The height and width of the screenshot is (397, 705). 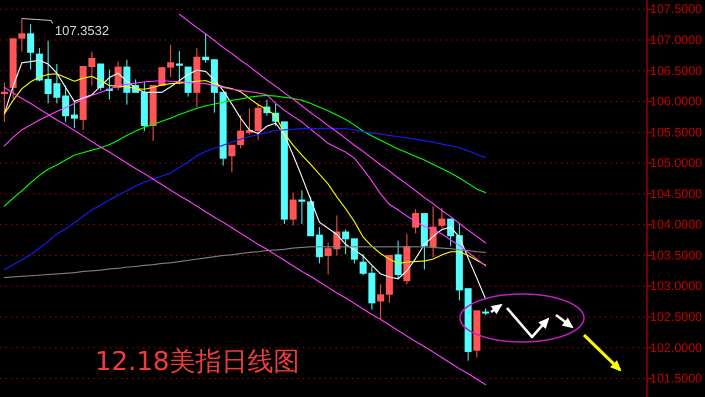 What do you see at coordinates (676, 132) in the screenshot?
I see `y-tick-label: 105.5000` at bounding box center [676, 132].